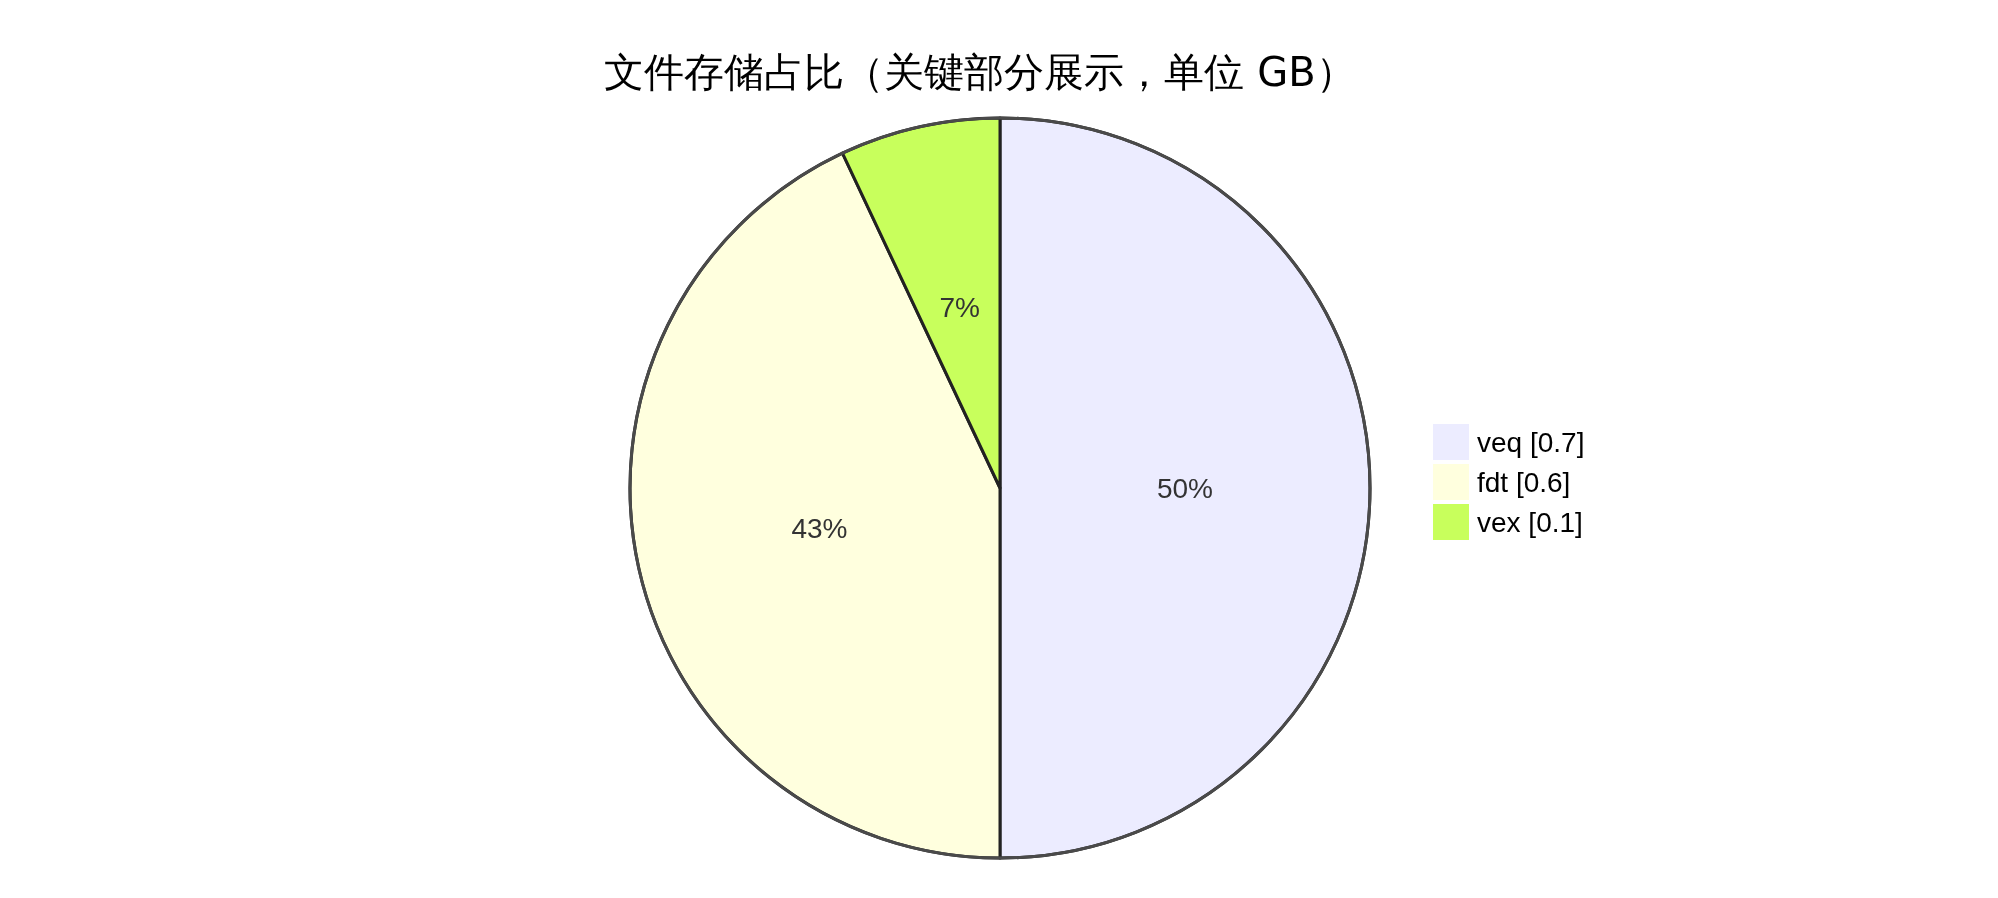 Image resolution: width=1998 pixels, height=898 pixels. I want to click on legend-label: veq [0.7], so click(1531, 442).